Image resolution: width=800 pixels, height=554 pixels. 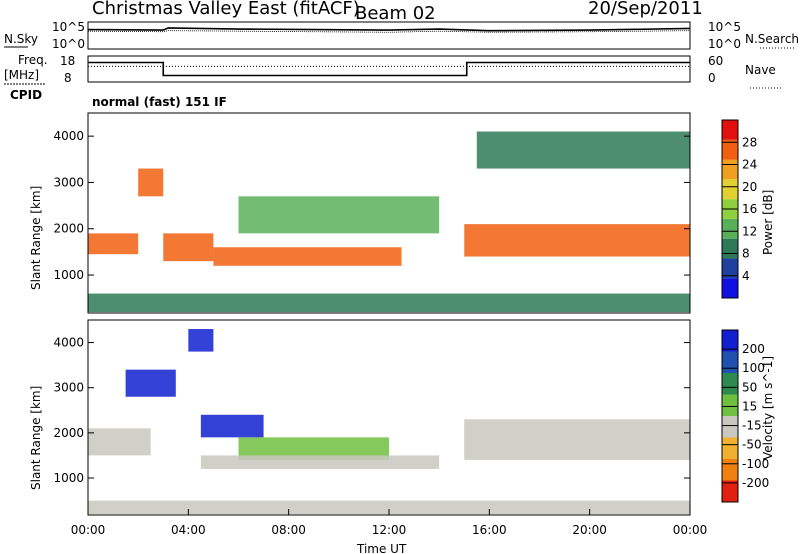 I want to click on velocity-colorbar: -200 -100 -50 -15 15 50 100 200, so click(x=745, y=416).